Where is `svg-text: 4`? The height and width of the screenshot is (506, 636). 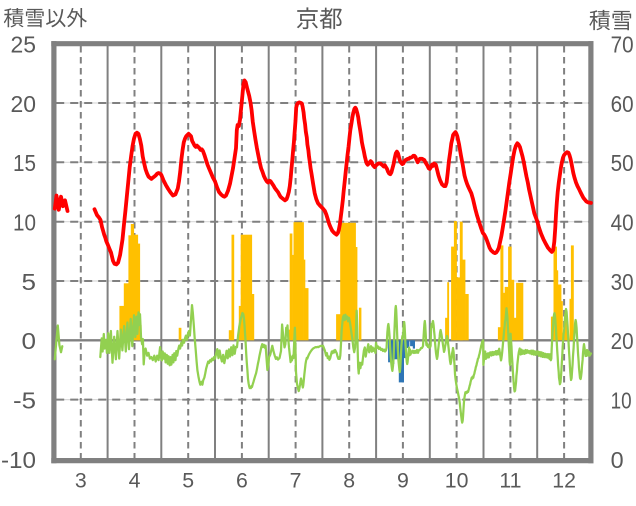
svg-text: 4 is located at coordinates (135, 481).